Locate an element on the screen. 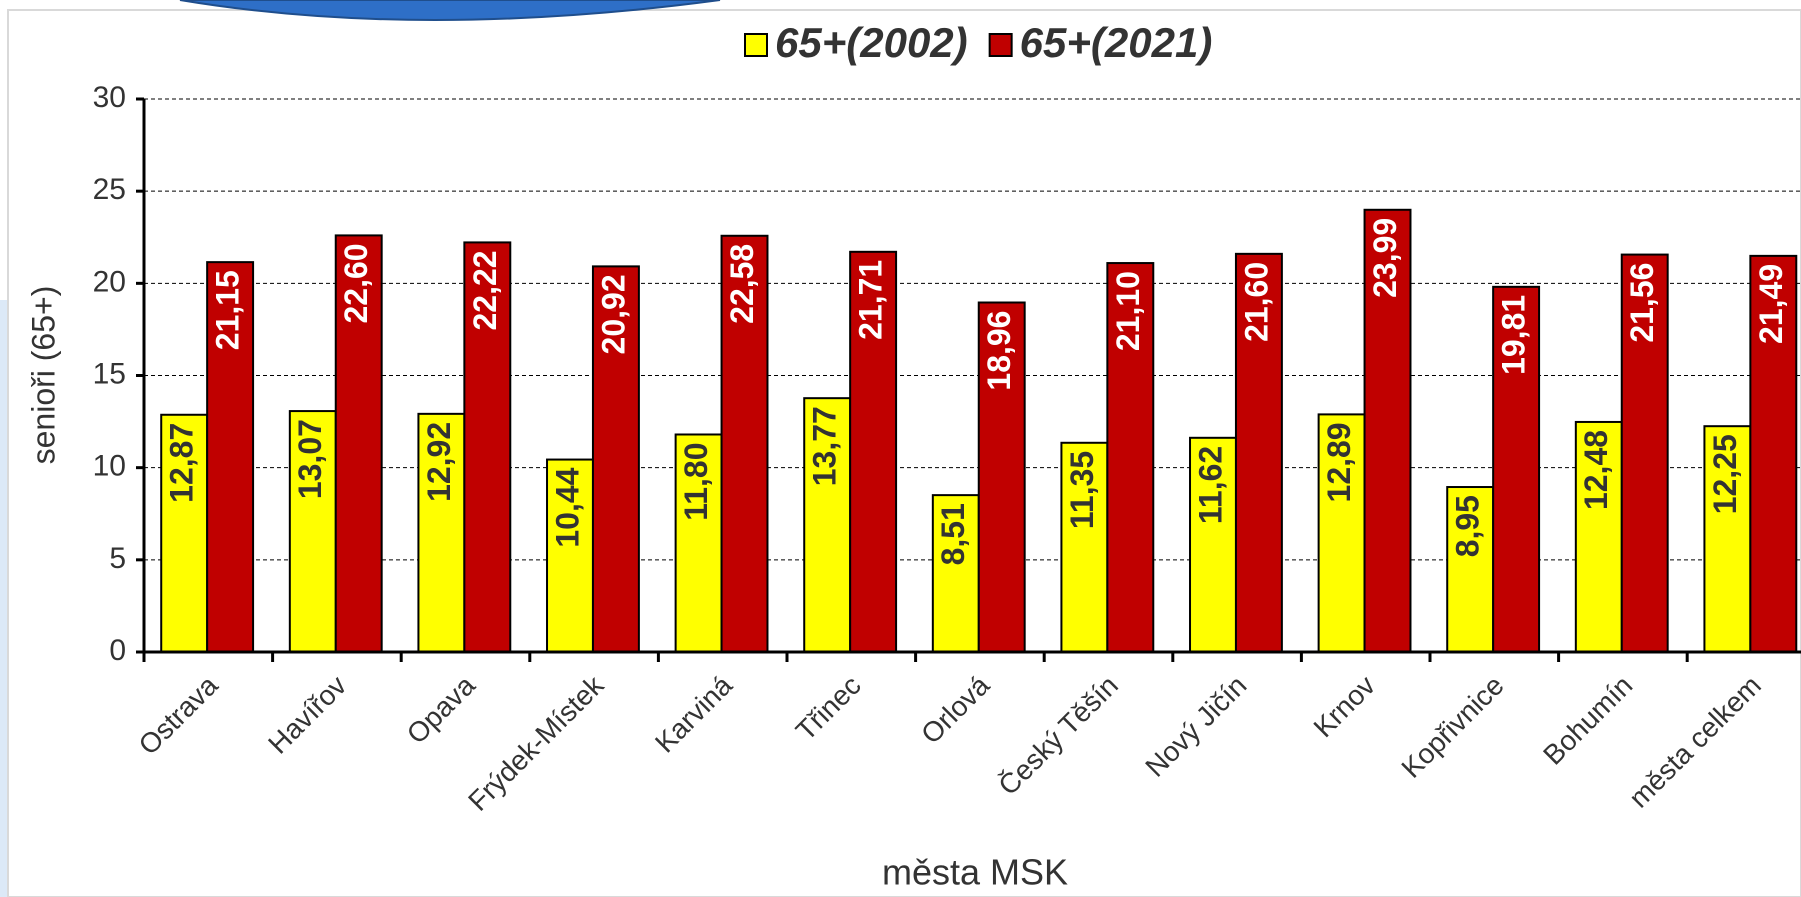 The height and width of the screenshot is (897, 1801). data-label: 12,87 is located at coordinates (182, 463).